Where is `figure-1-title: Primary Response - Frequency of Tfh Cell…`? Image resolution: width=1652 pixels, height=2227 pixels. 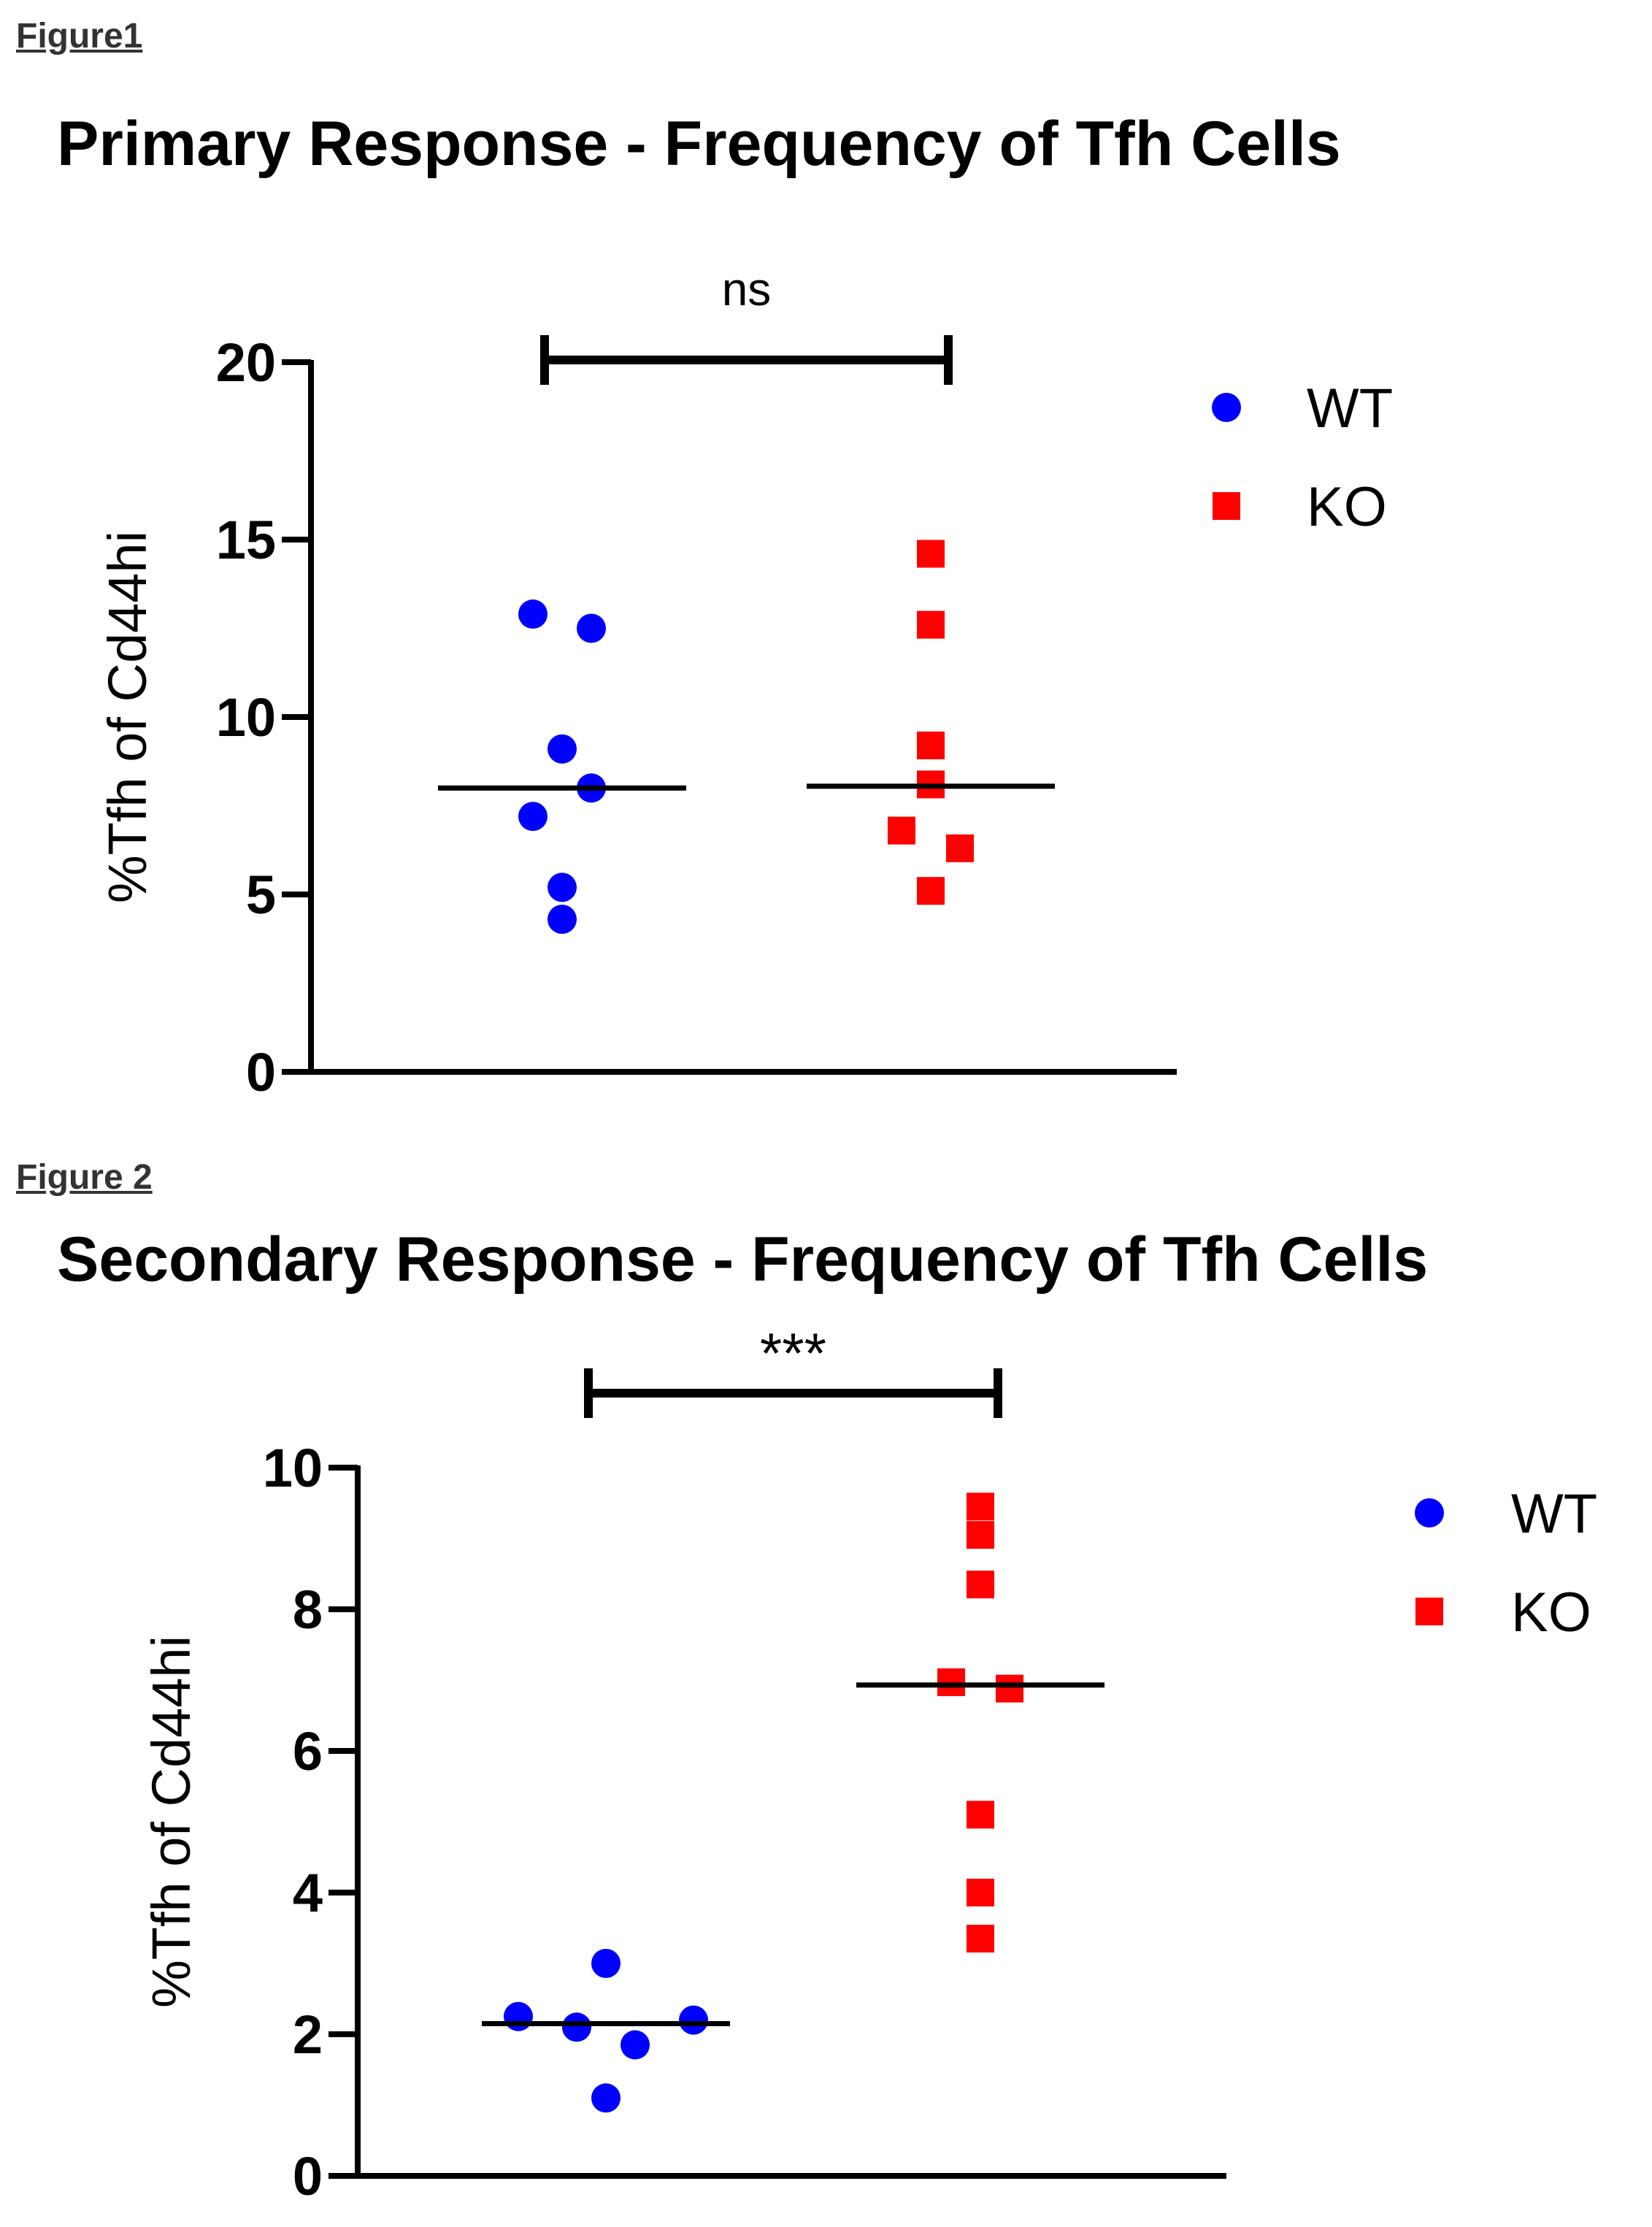 figure-1-title: Primary Response - Frequency of Tfh Cell… is located at coordinates (699, 144).